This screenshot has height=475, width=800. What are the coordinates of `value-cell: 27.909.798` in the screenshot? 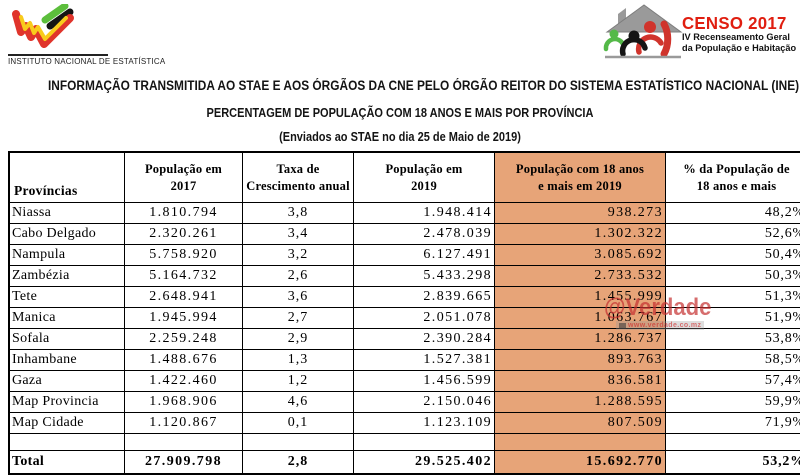 It's located at (183, 462).